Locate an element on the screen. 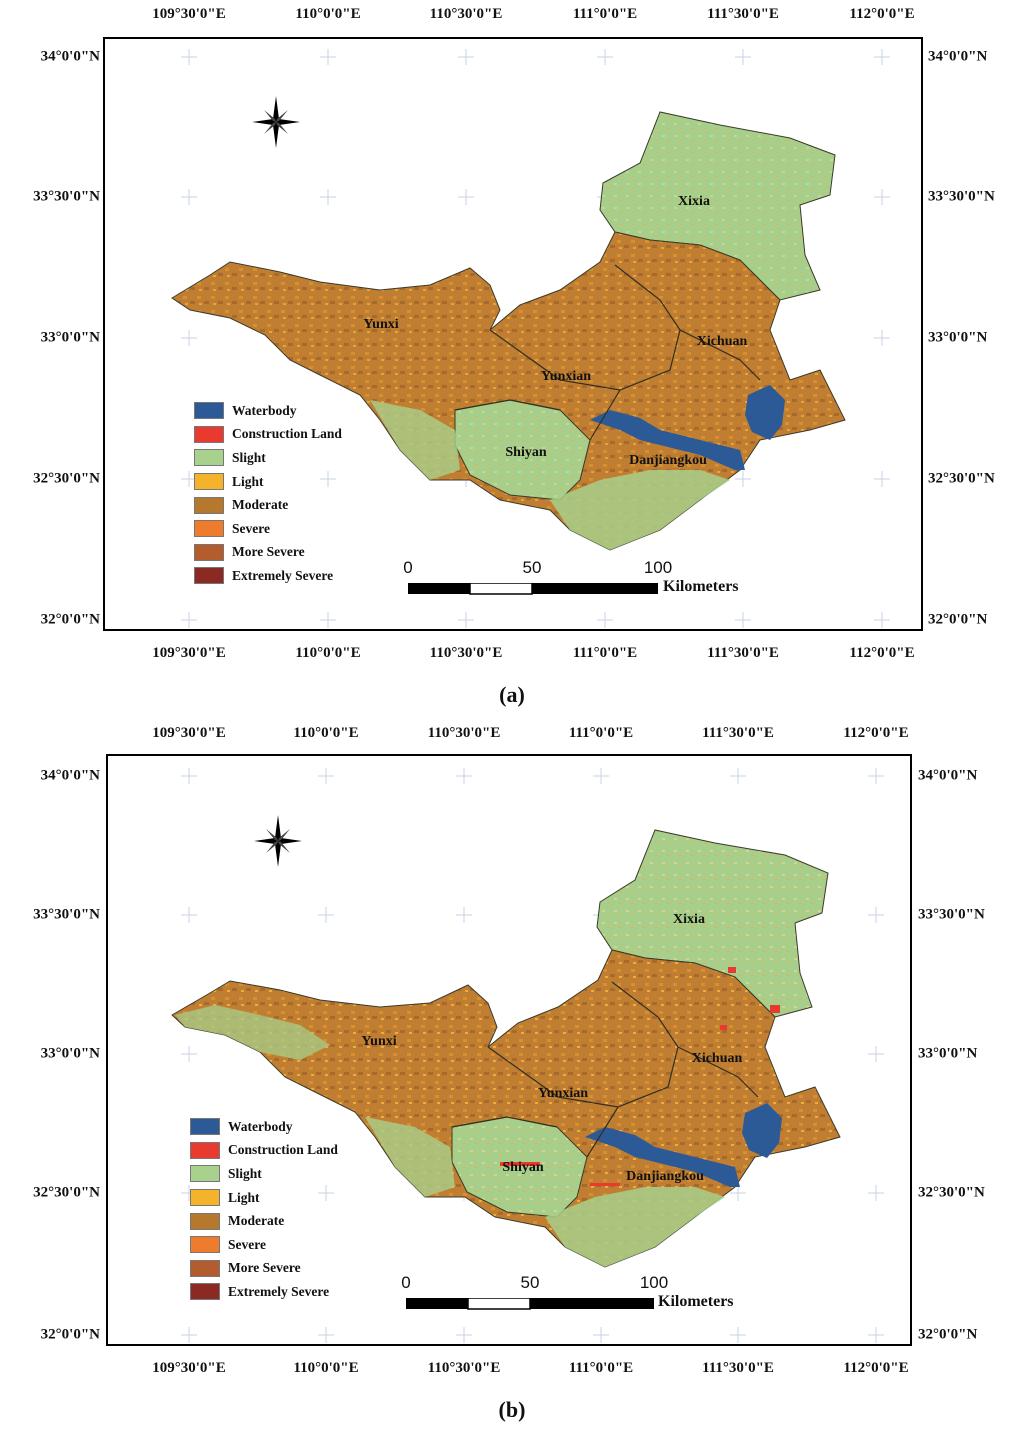  lon-label-top: 112°0'0"E is located at coordinates (876, 733).